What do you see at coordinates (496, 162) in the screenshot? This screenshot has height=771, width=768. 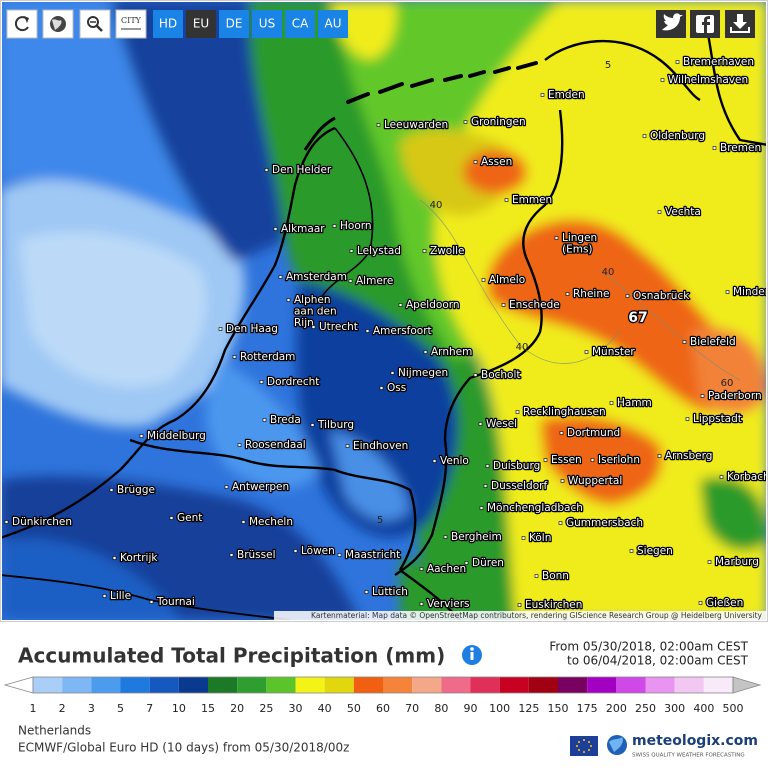 I see `place-label: Assen` at bounding box center [496, 162].